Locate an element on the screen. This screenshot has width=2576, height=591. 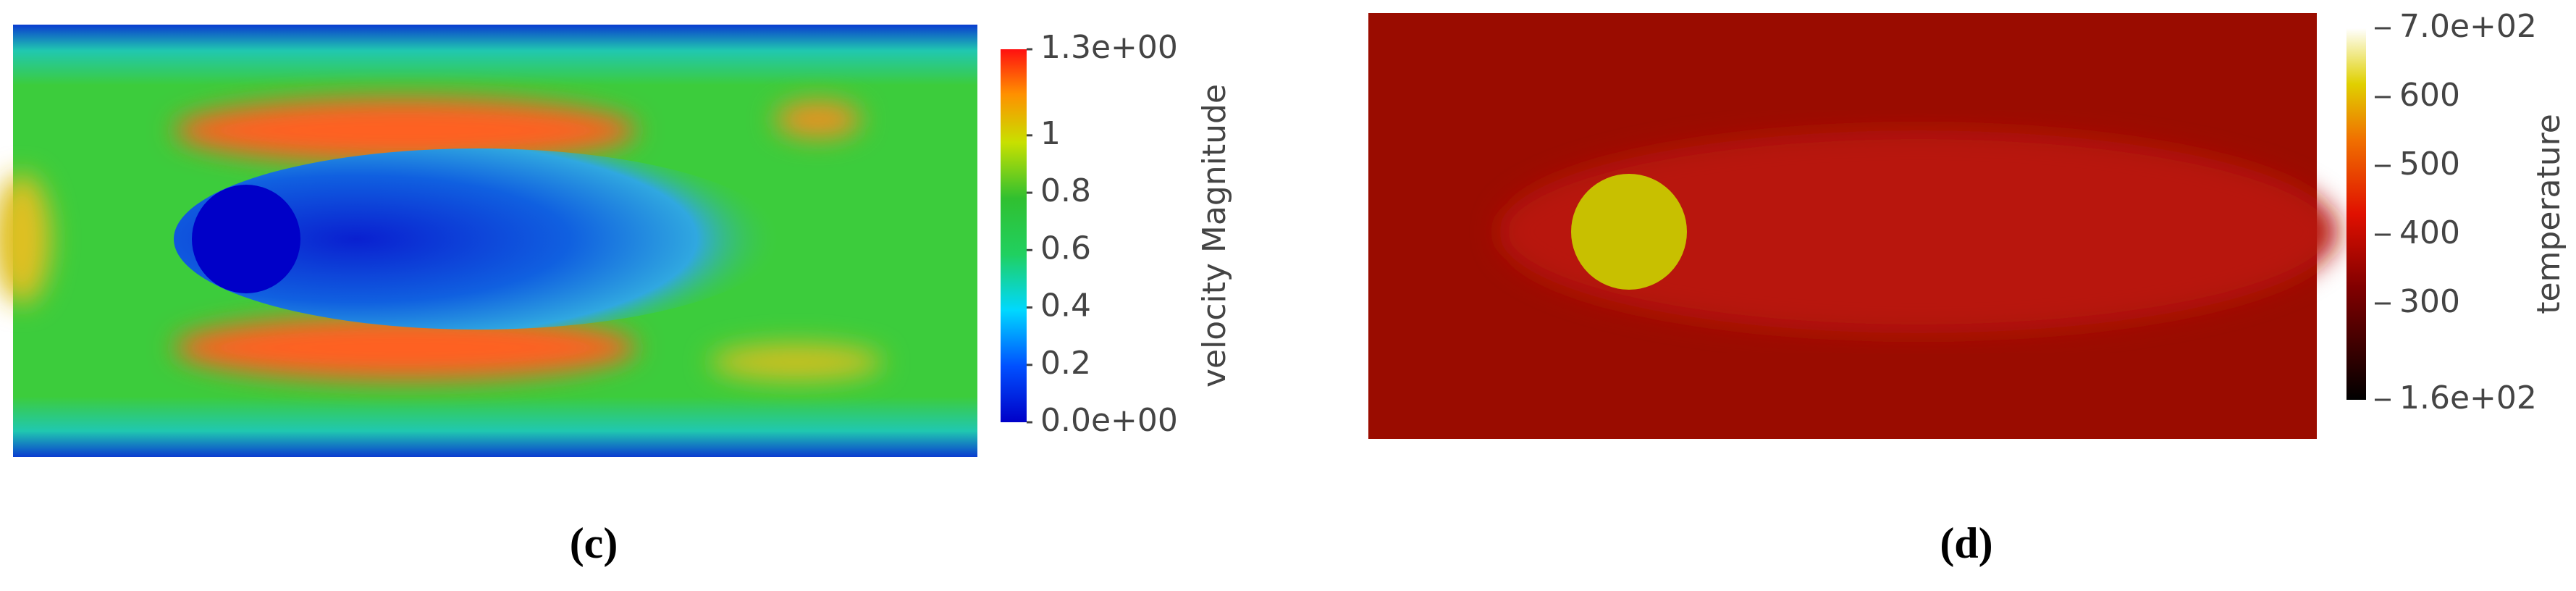
colorbar-title: velocity Magnitude is located at coordinates (1214, 235).